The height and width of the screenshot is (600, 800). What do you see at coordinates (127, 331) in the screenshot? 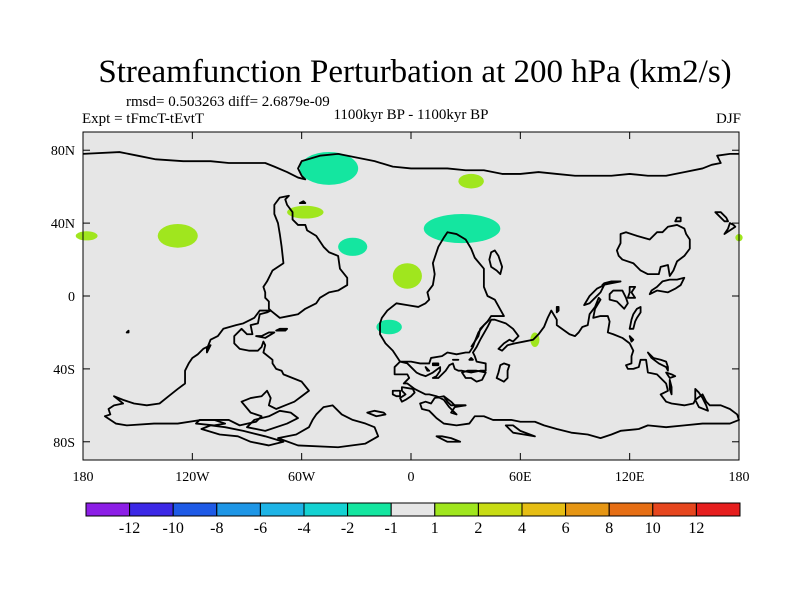
I see `coastline-hawaii` at bounding box center [127, 331].